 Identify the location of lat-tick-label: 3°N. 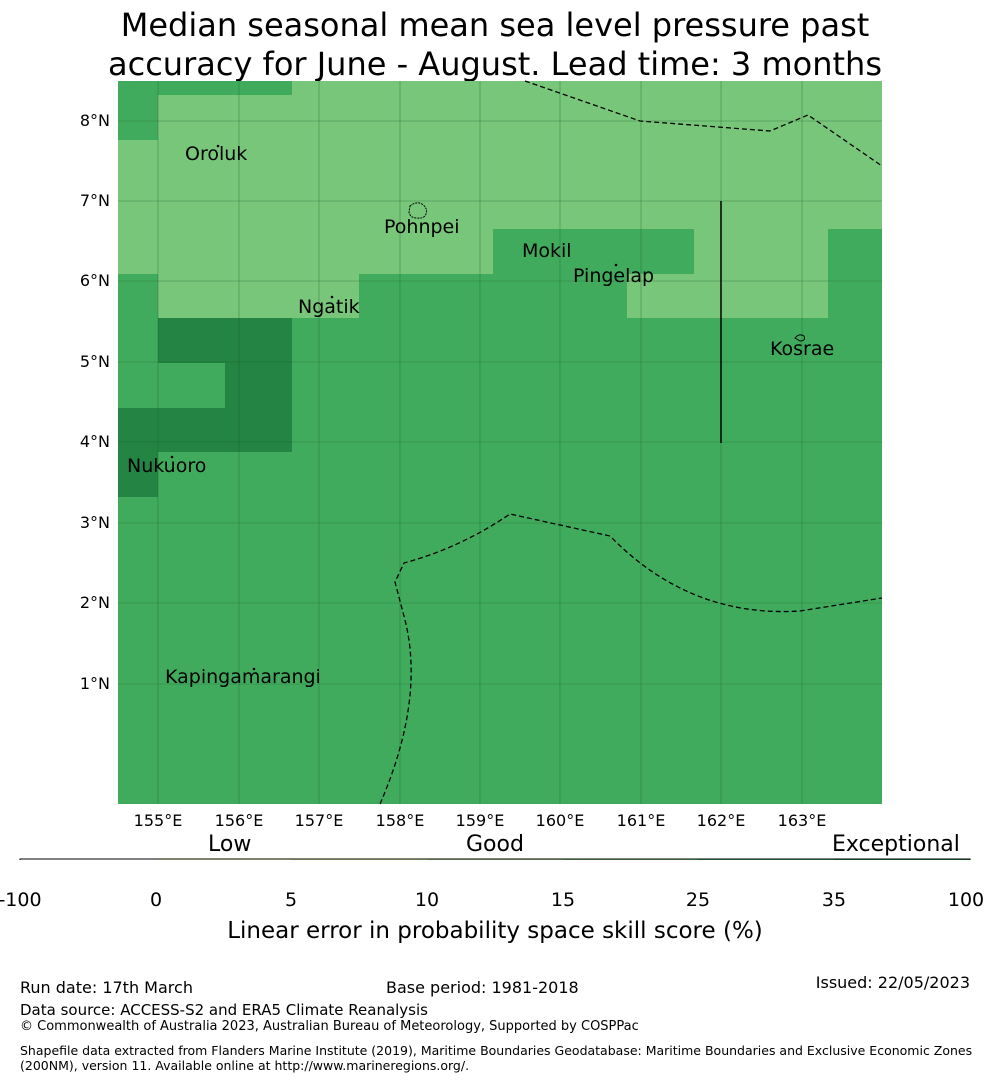
(95, 522).